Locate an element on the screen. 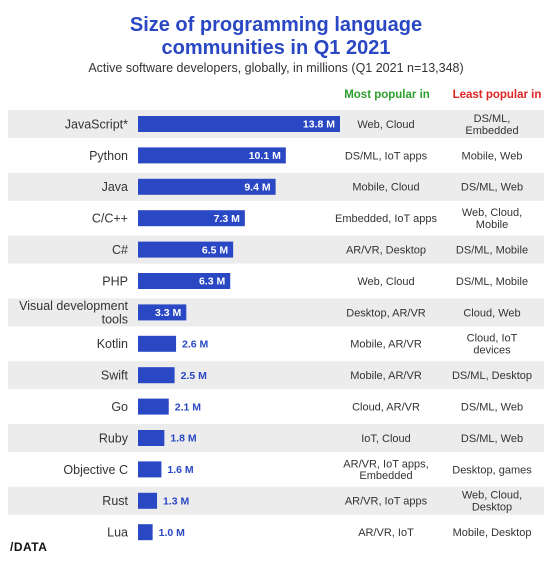 The width and height of the screenshot is (552, 561). most-popular-value-line: AR/VR, IoT is located at coordinates (386, 533).